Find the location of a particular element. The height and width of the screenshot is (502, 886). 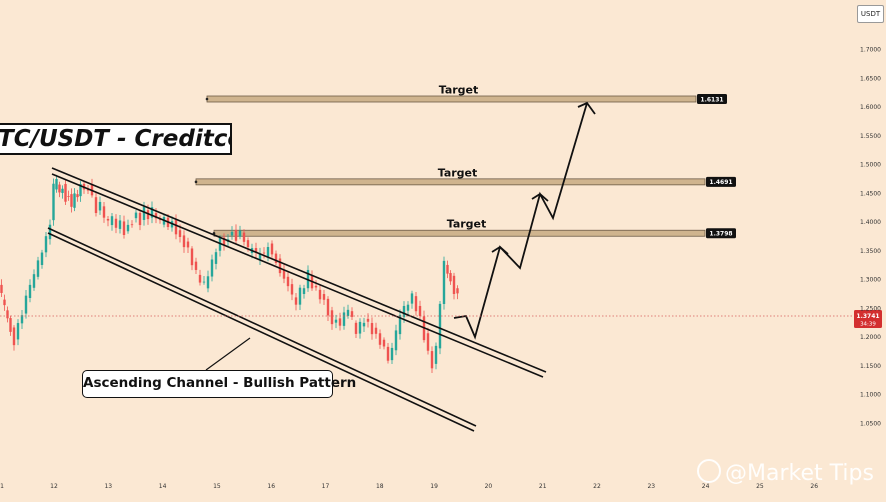

y-tick-label: 1.3000 is located at coordinates (870, 280).